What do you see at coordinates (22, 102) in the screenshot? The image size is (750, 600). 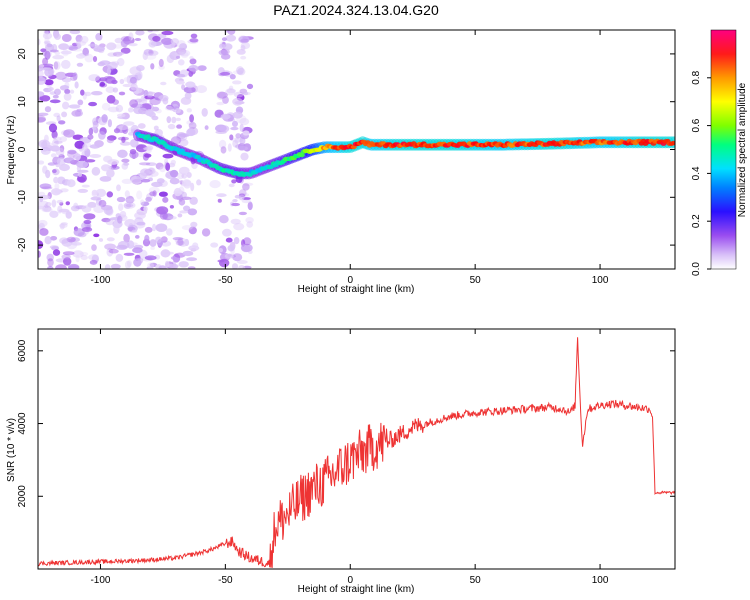 I see `y-tick-label: 10` at bounding box center [22, 102].